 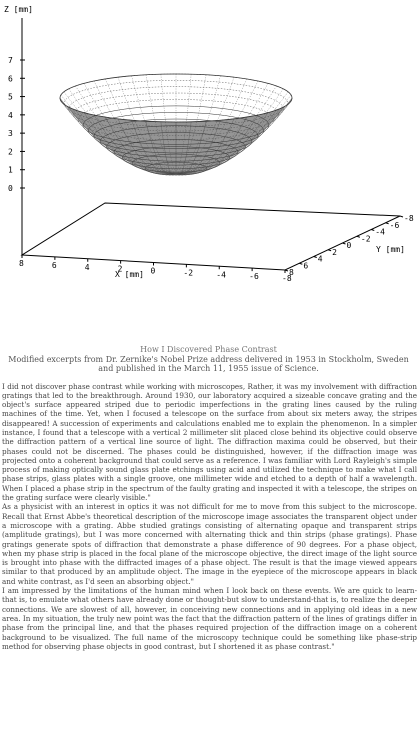 What do you see at coordinates (188, 272) in the screenshot?
I see `x-tick-label: -2` at bounding box center [188, 272].